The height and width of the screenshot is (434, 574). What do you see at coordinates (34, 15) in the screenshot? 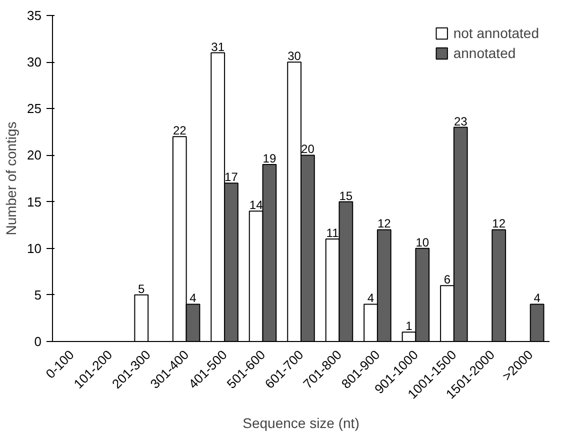
I see `y-tick-label: 35` at bounding box center [34, 15].